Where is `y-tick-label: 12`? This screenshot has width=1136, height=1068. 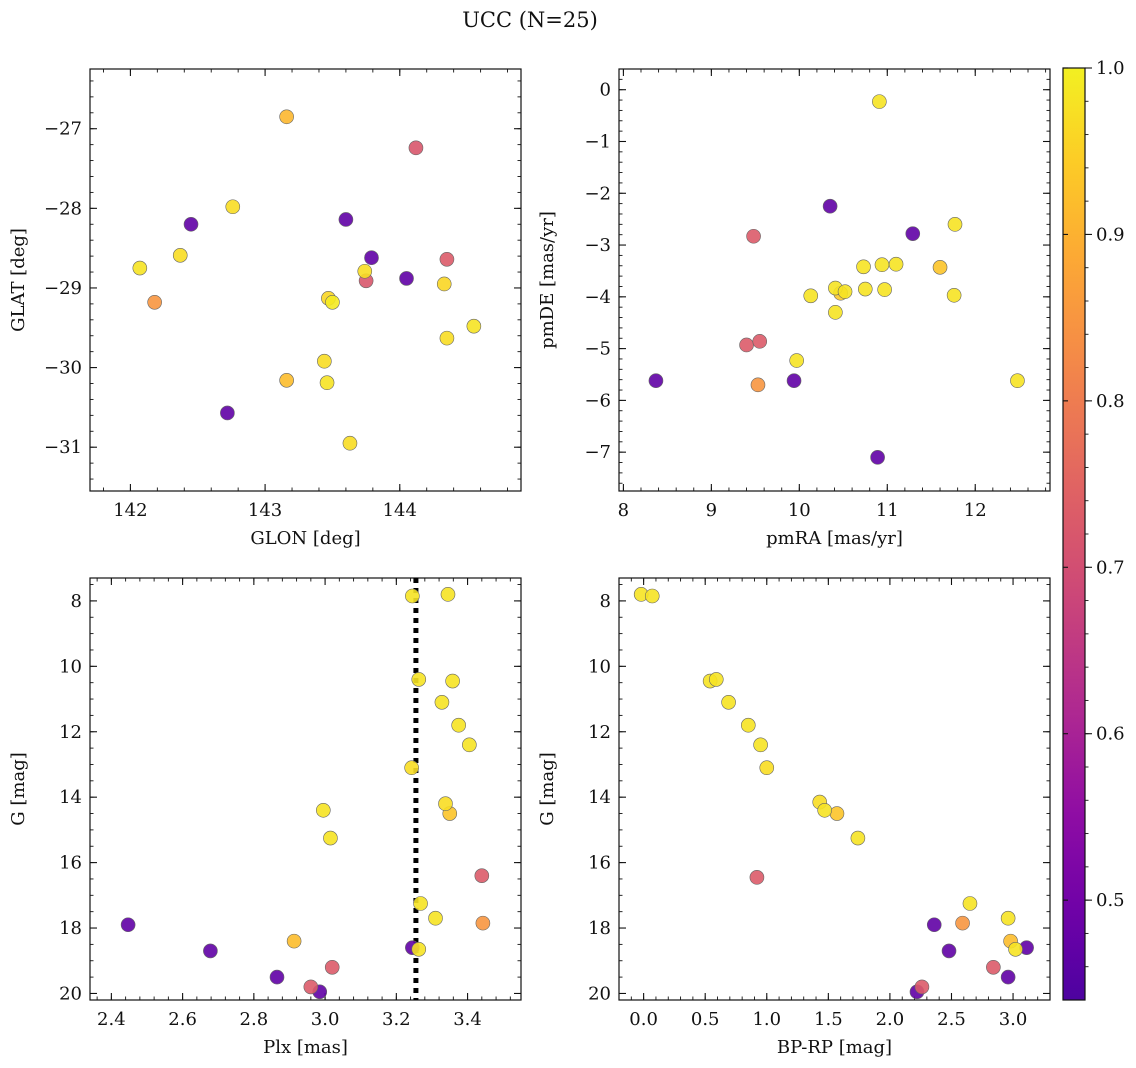 y-tick-label: 12 is located at coordinates (70, 732).